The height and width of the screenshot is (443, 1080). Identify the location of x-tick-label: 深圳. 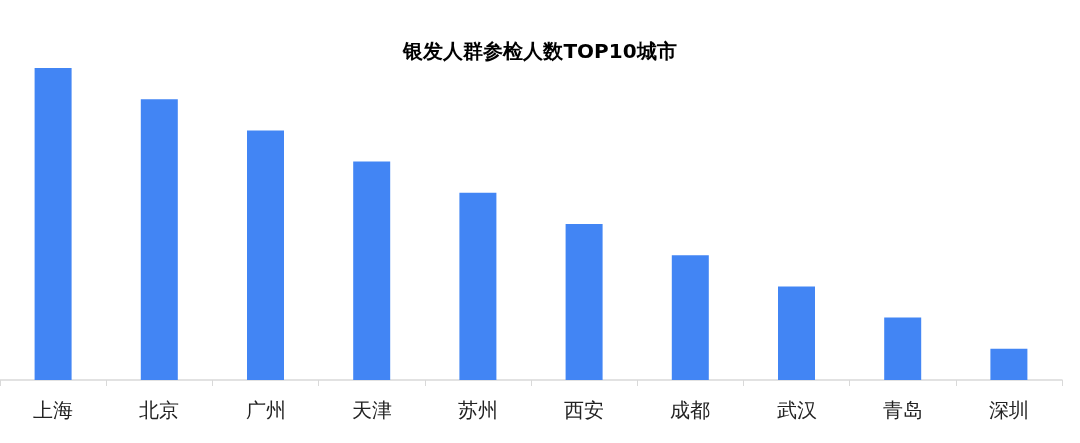
(1008, 410).